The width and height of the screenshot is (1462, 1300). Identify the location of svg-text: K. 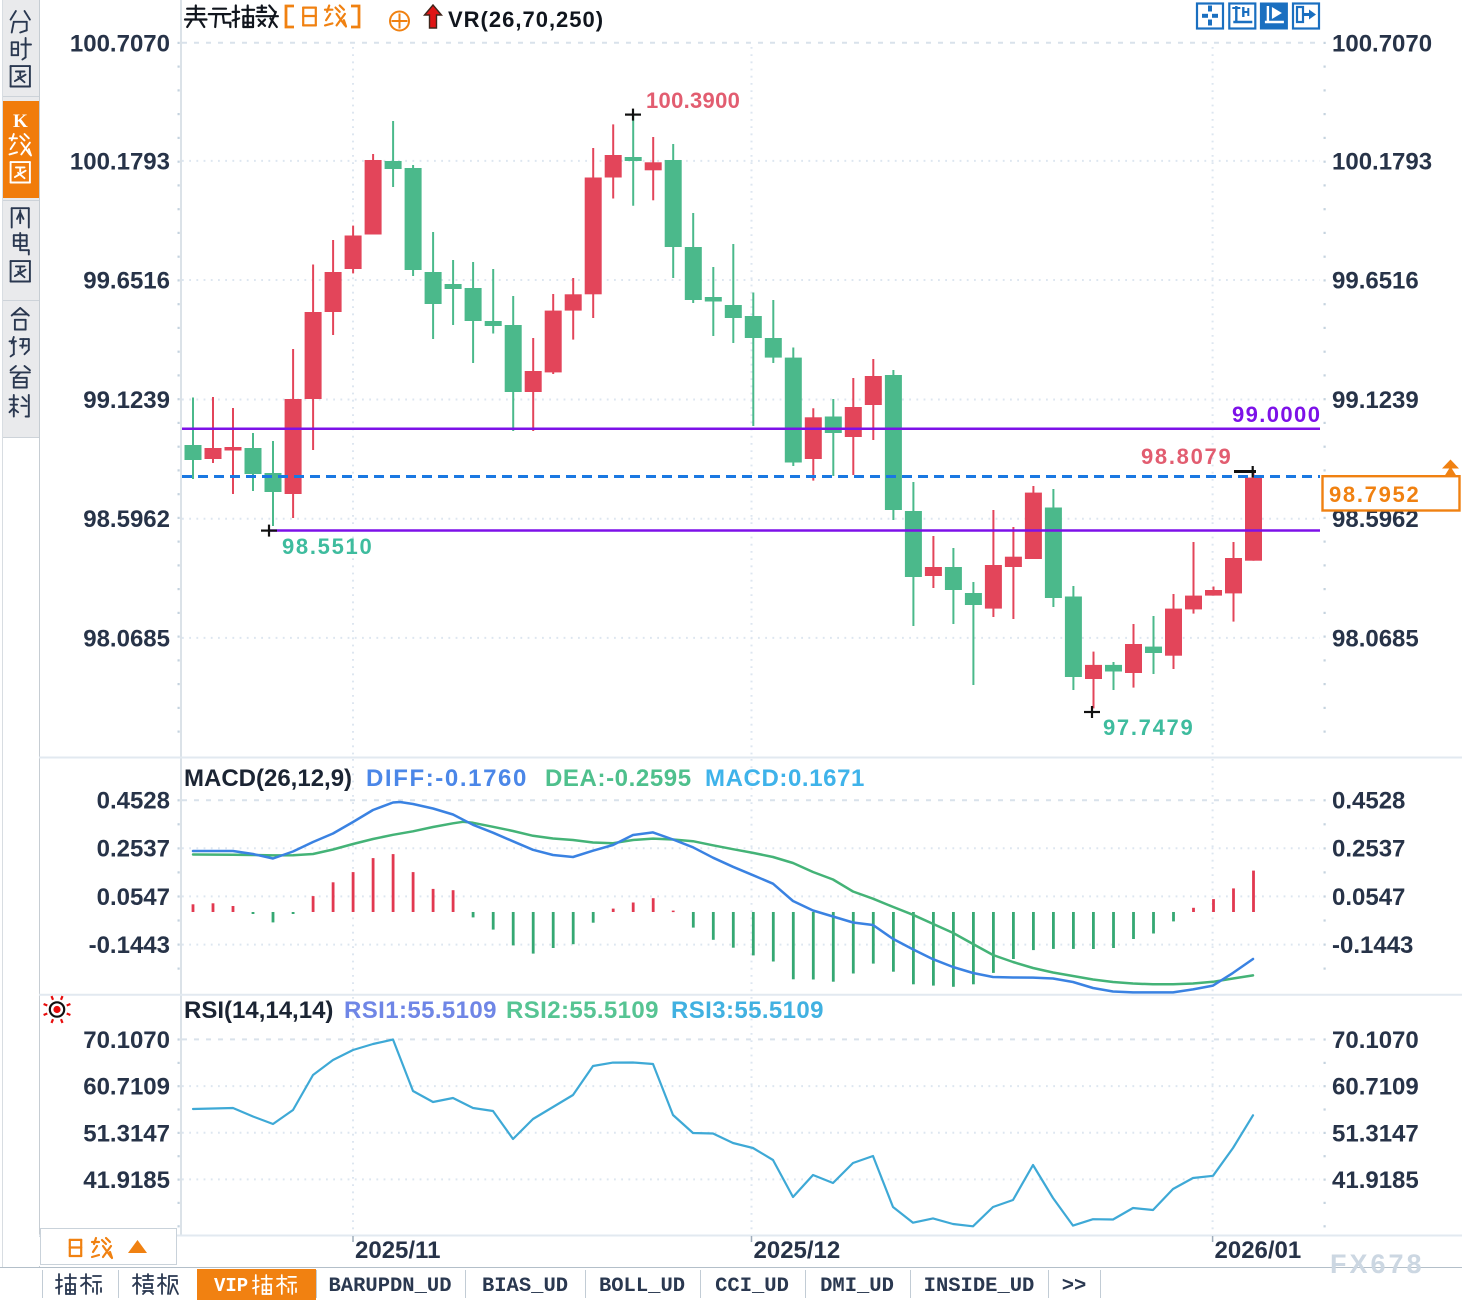
(20, 121).